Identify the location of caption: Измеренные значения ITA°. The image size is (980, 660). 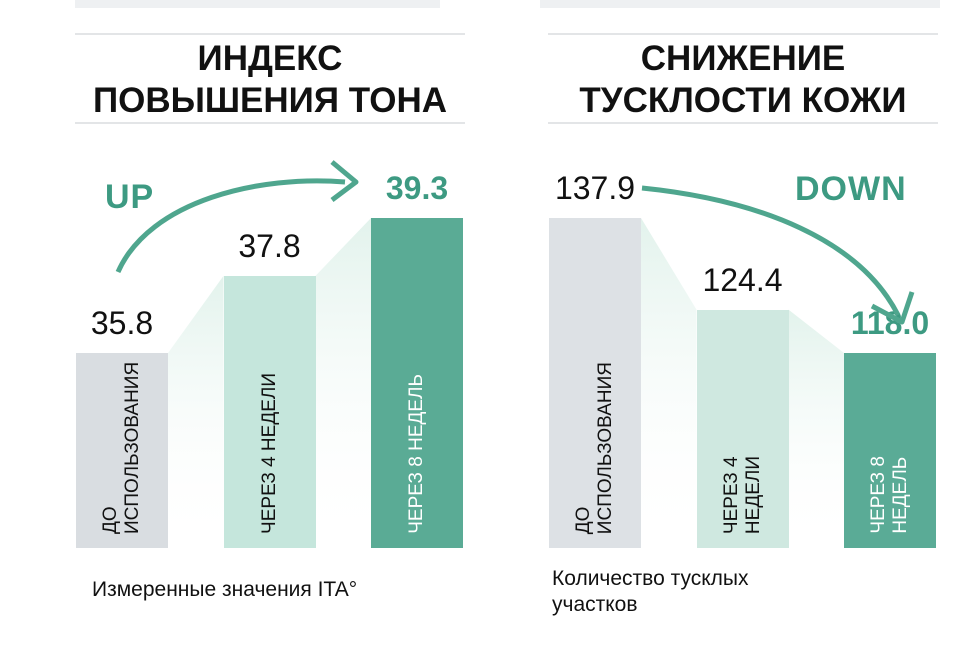
(225, 589).